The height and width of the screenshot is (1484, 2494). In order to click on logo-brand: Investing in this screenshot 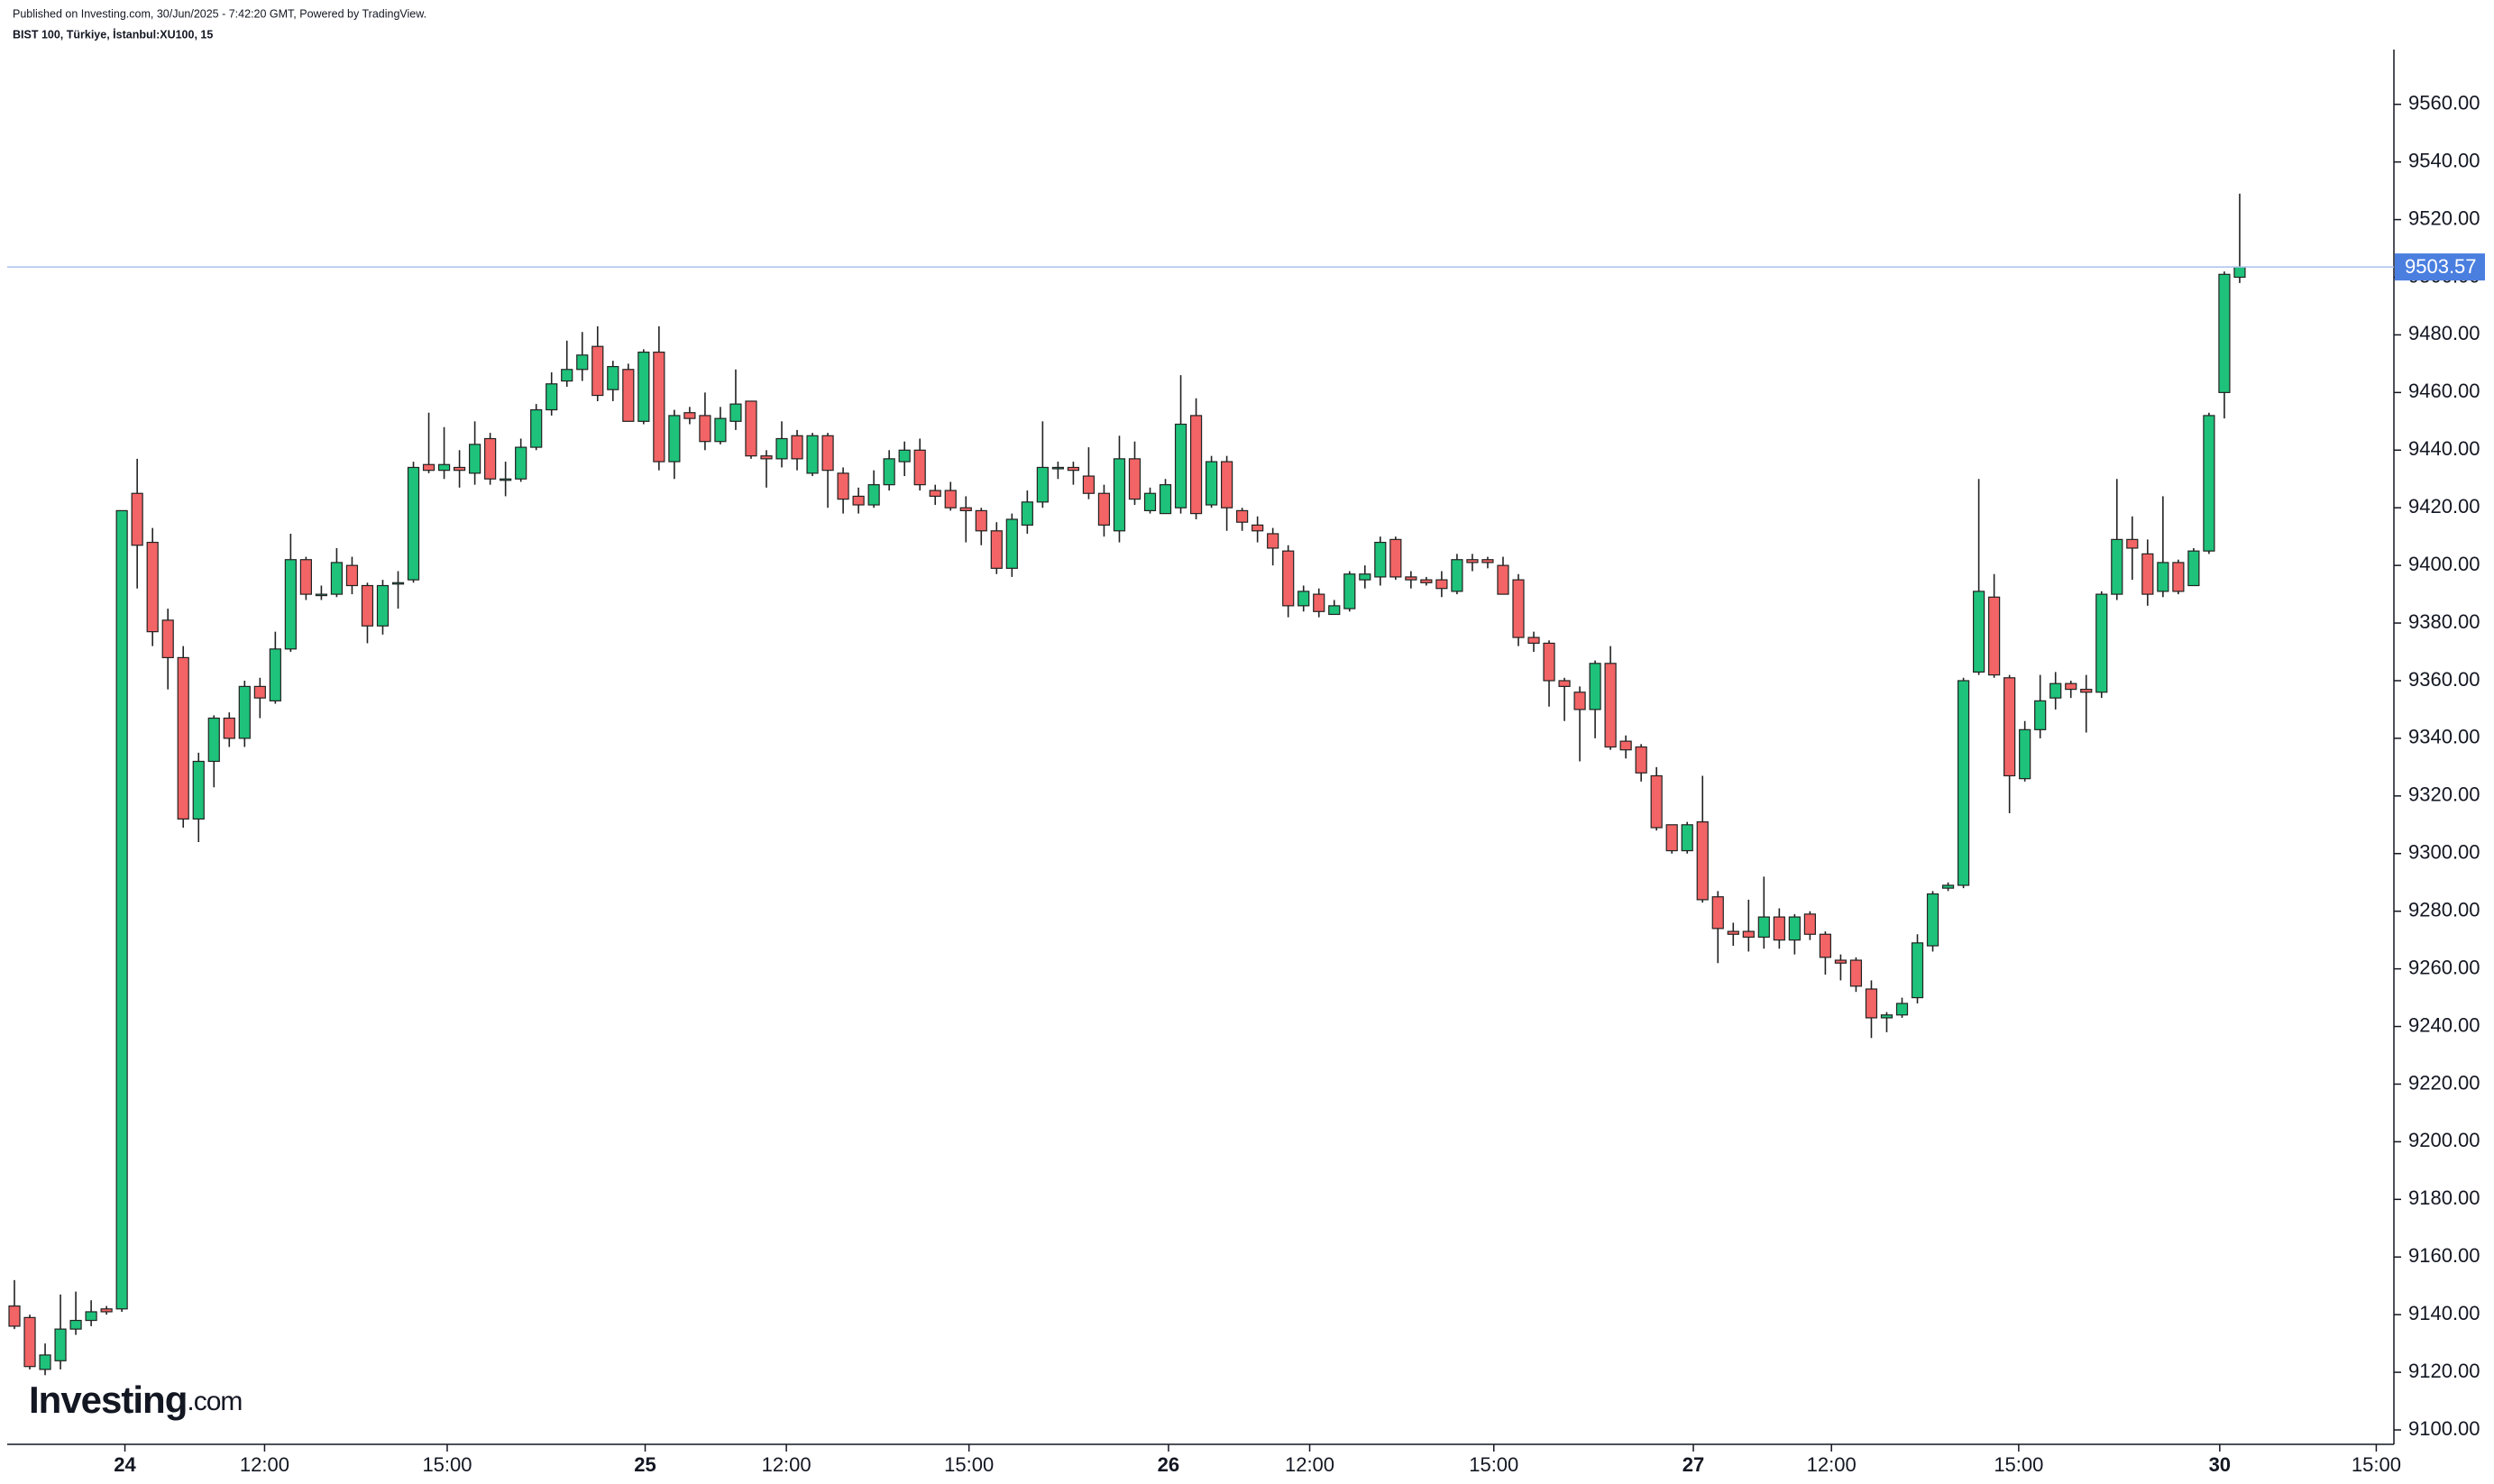, I will do `click(108, 1400)`.